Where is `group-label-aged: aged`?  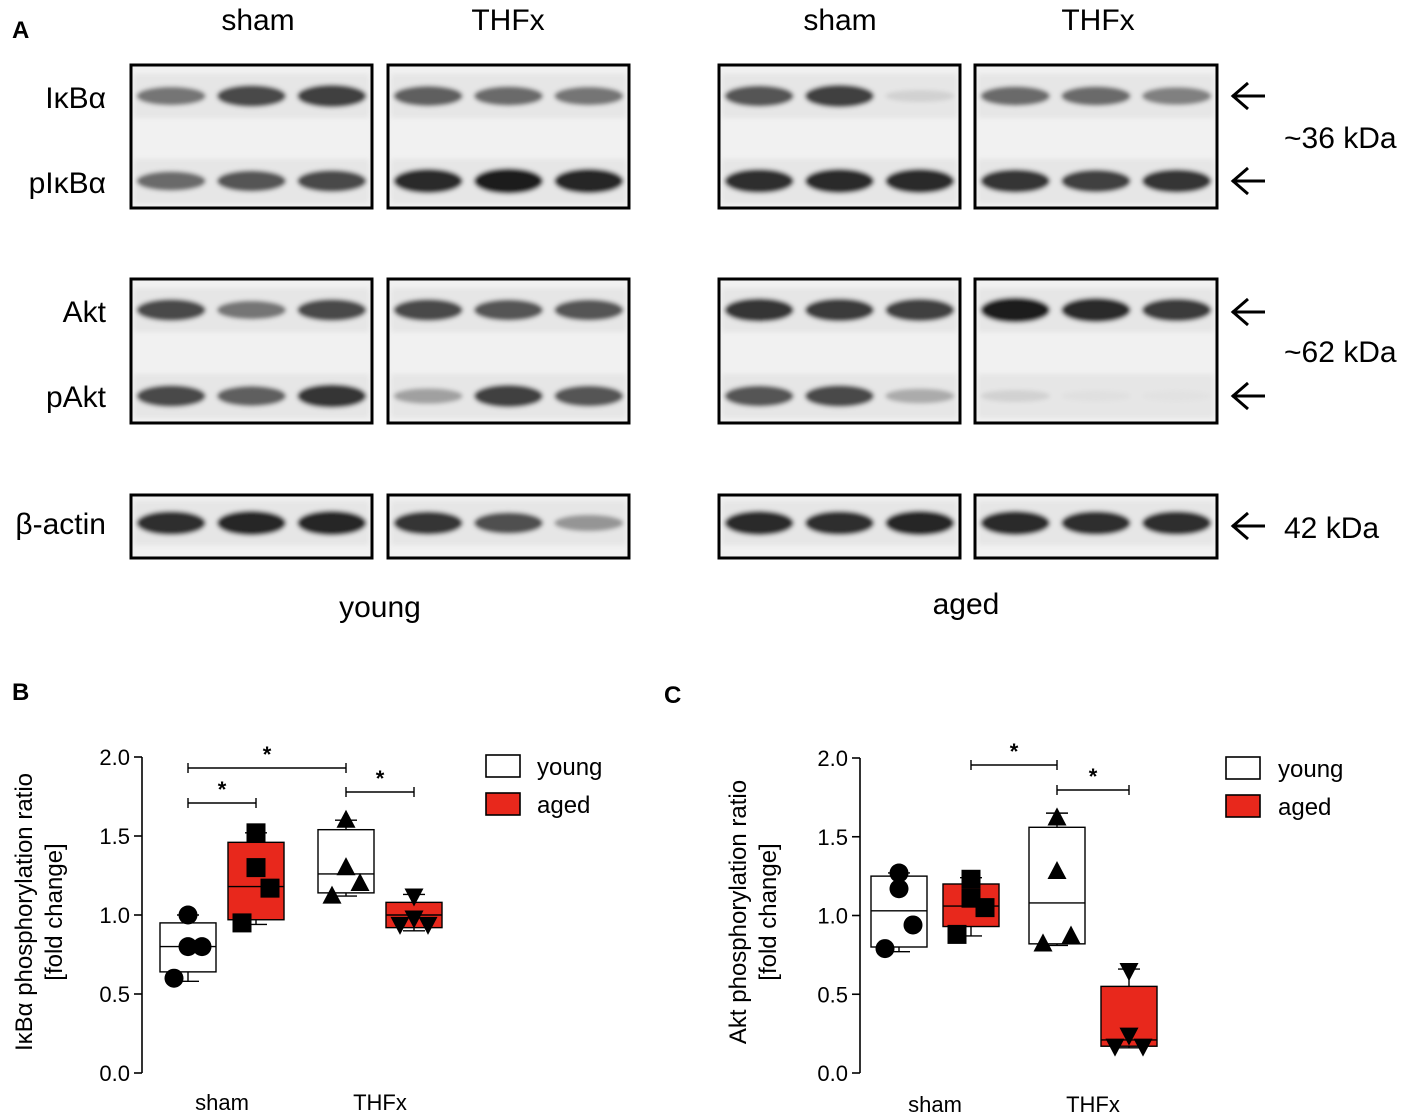 group-label-aged: aged is located at coordinates (966, 604).